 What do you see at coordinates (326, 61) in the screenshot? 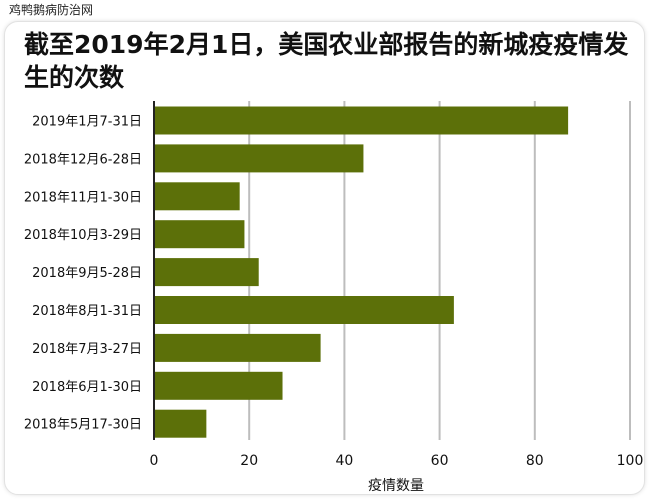
I see `chart-title: 截至2019年2月1日，美国农业部报告的新城疫疫情发生的次数` at bounding box center [326, 61].